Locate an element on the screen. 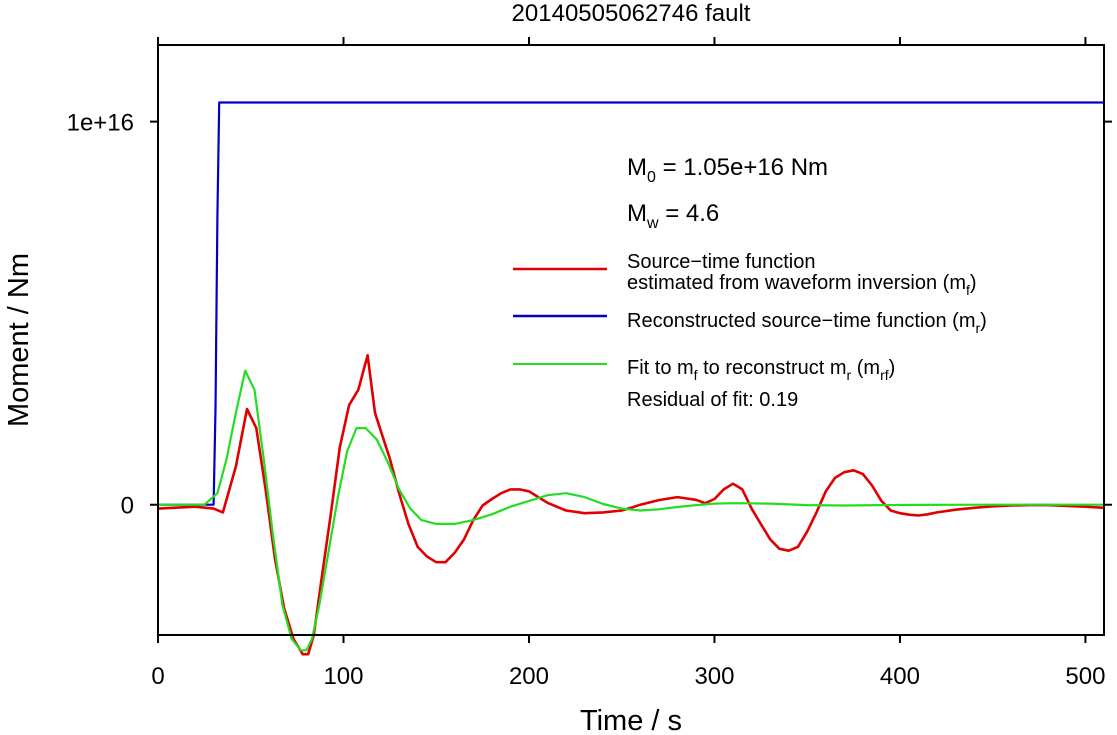 Image resolution: width=1117 pixels, height=735 pixels. annotation-layer: M0 = 1.05e+16 Nm Mw = 4.6 is located at coordinates (727, 193).